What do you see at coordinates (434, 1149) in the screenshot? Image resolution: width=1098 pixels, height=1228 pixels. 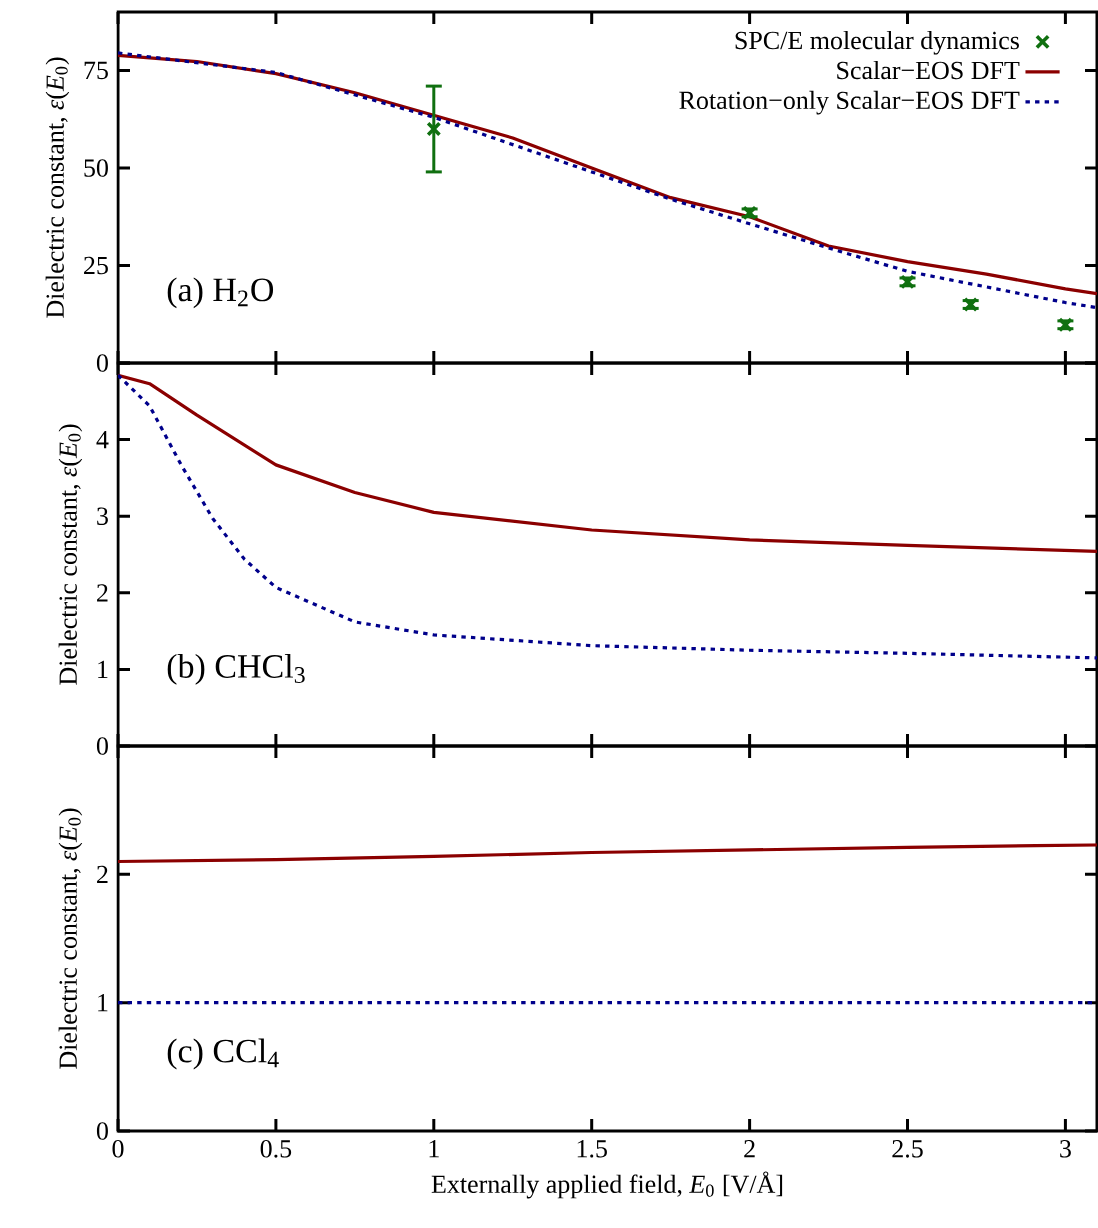 I see `x-tick-label: 1` at bounding box center [434, 1149].